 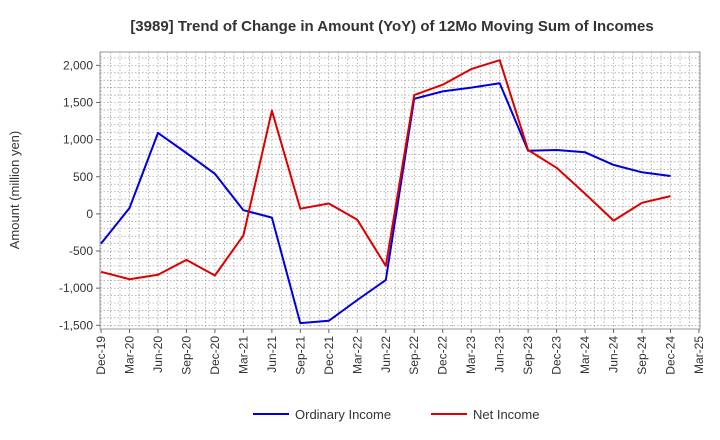 What do you see at coordinates (671, 355) in the screenshot?
I see `x-tick-label: Dec-24` at bounding box center [671, 355].